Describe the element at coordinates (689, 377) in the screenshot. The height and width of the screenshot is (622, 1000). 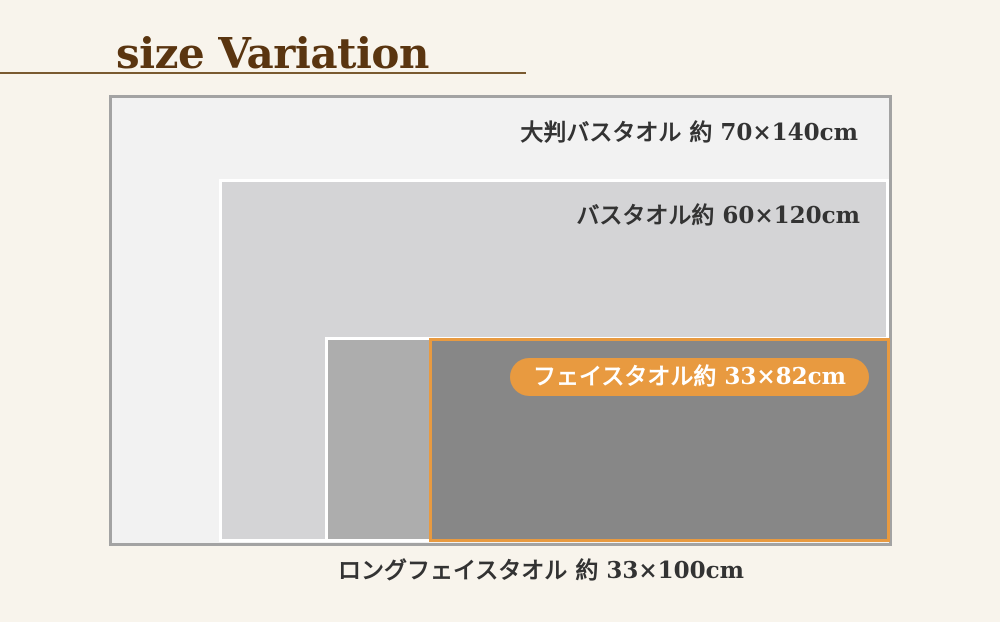
I see `face-towel-label: フェイスタオル約 33×82cm` at that location.